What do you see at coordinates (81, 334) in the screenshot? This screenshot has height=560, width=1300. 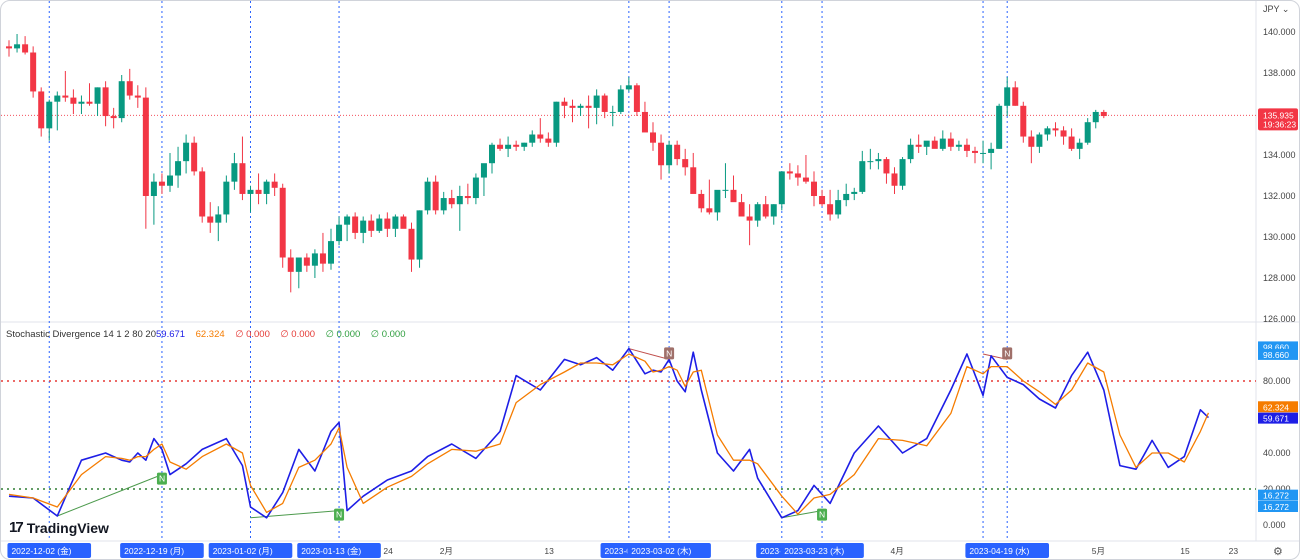 I see `indicator-name: Stochastic Divergence 14 1 2 80 20` at bounding box center [81, 334].